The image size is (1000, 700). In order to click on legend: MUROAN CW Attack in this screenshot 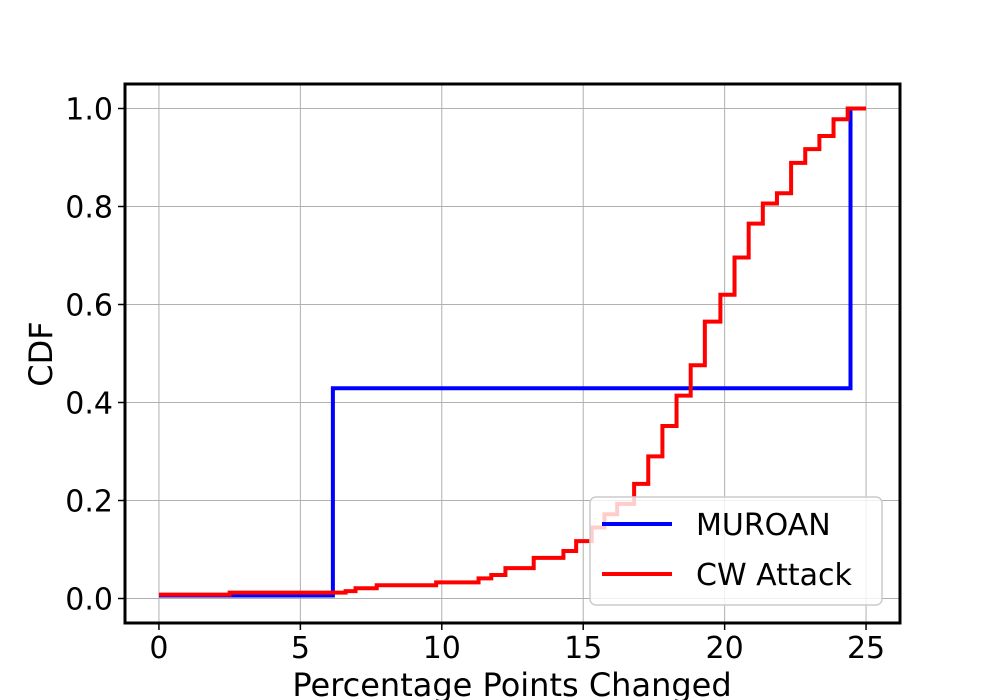, I will do `click(736, 551)`.